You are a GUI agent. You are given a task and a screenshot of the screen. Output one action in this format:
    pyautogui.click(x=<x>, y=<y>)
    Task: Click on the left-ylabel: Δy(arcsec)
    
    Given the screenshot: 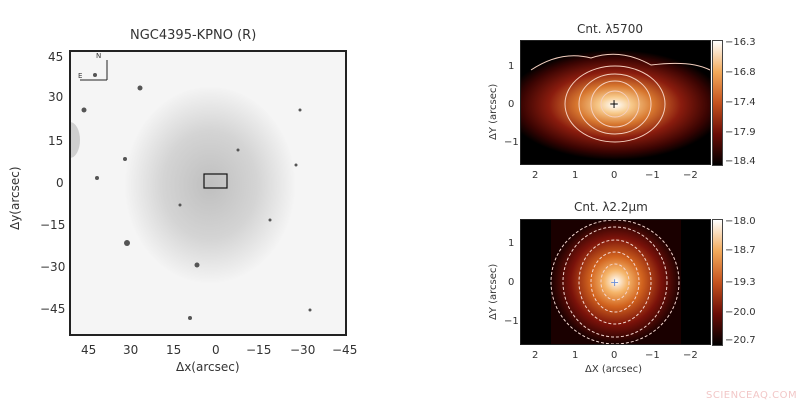 What is the action you would take?
    pyautogui.click(x=15, y=198)
    